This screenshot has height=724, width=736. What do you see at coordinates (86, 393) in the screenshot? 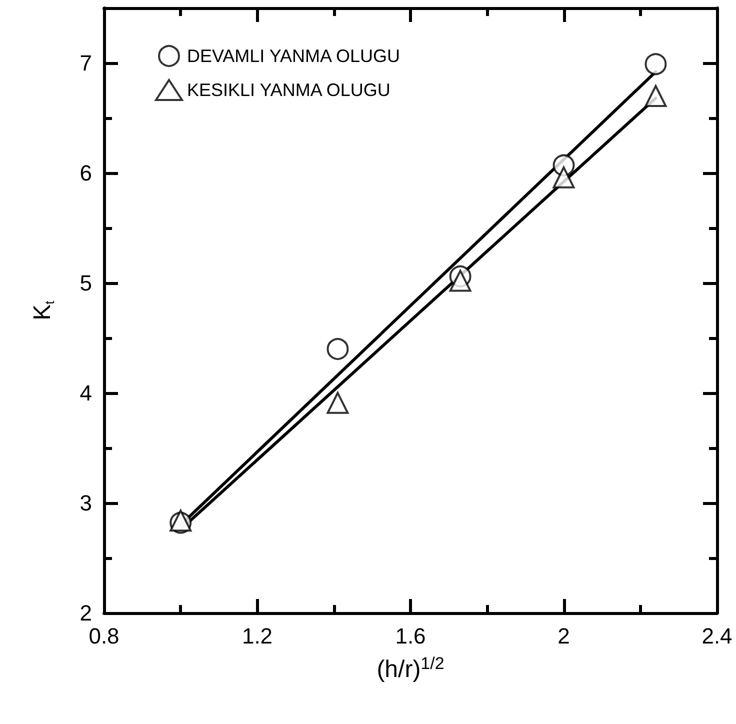
I see `y-tick-label: 4` at bounding box center [86, 393].